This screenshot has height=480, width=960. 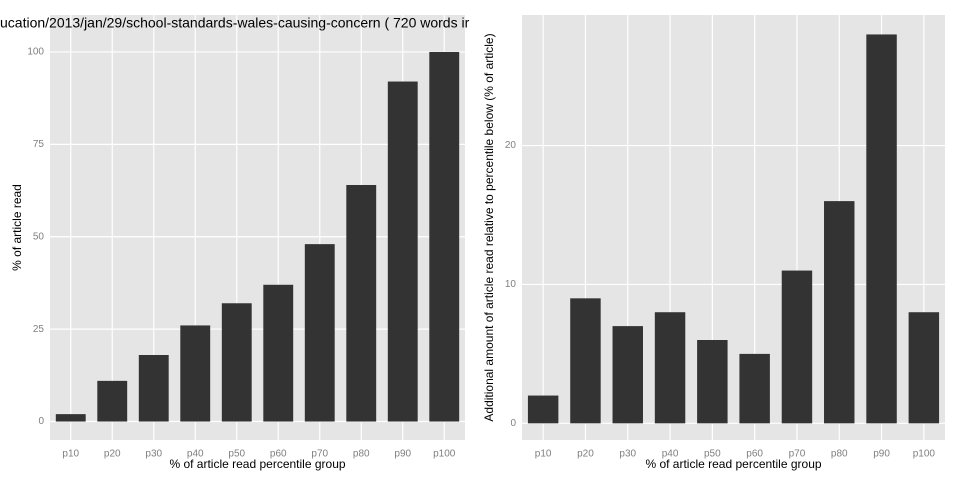 I want to click on y-tick-label: 20, so click(x=511, y=145).